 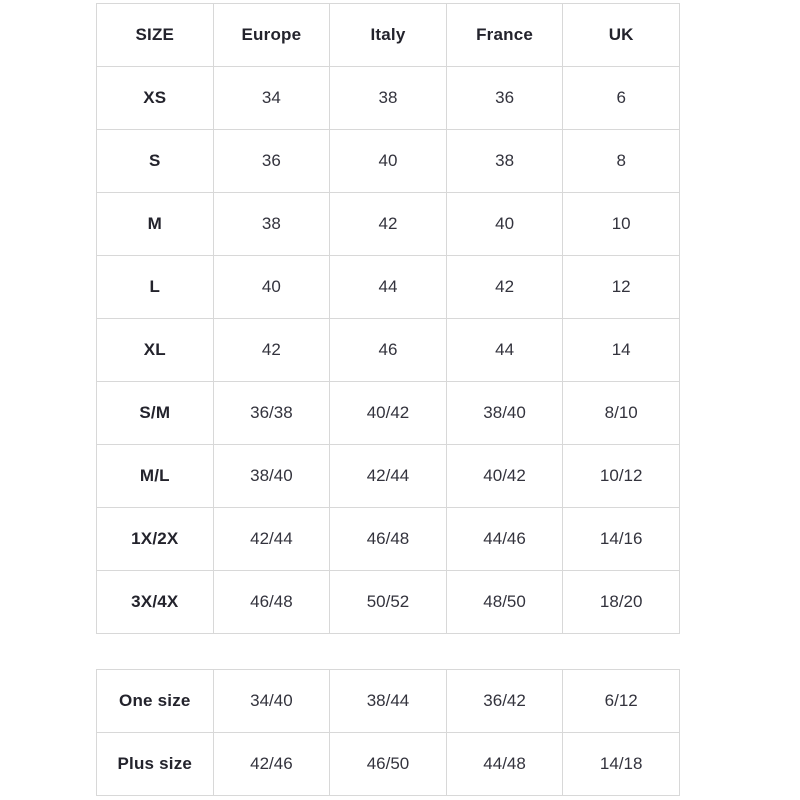 I want to click on table-cell: 46, so click(x=388, y=350).